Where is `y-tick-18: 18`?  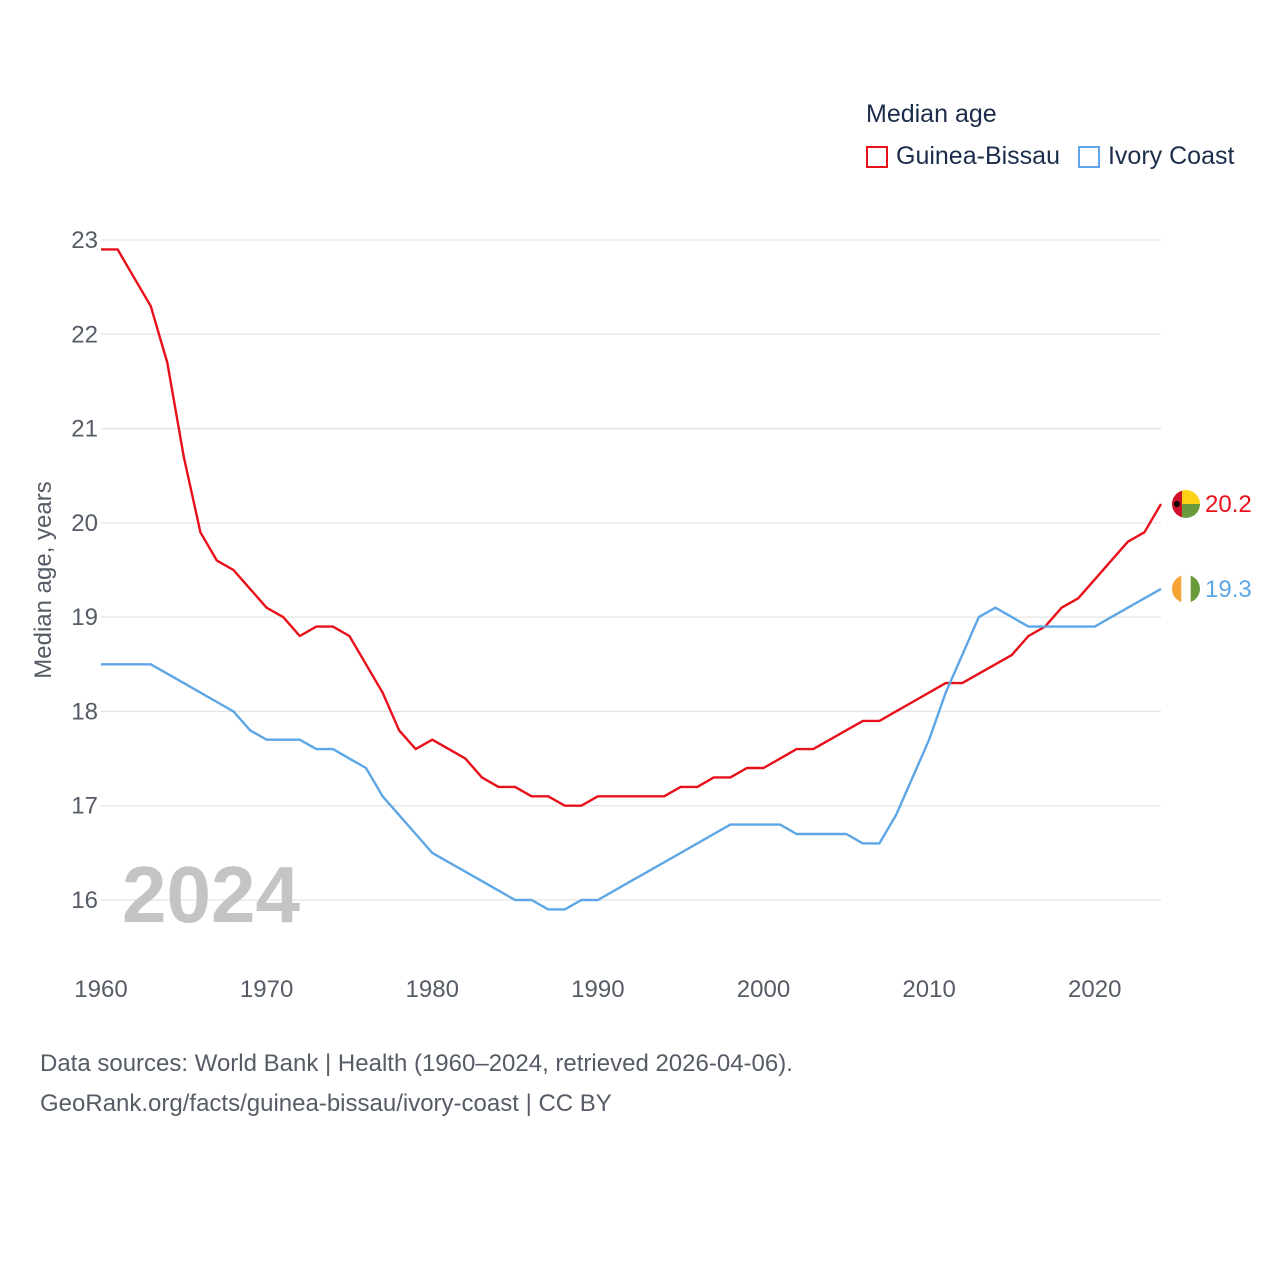 y-tick-18: 18 is located at coordinates (84, 711).